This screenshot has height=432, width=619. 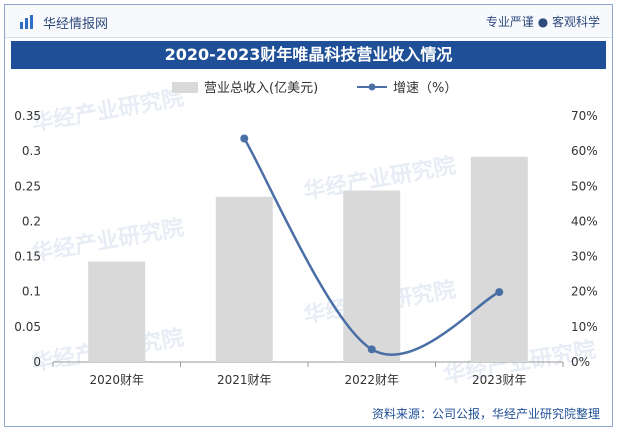 What do you see at coordinates (584, 292) in the screenshot?
I see `y2-tick-label: 20%` at bounding box center [584, 292].